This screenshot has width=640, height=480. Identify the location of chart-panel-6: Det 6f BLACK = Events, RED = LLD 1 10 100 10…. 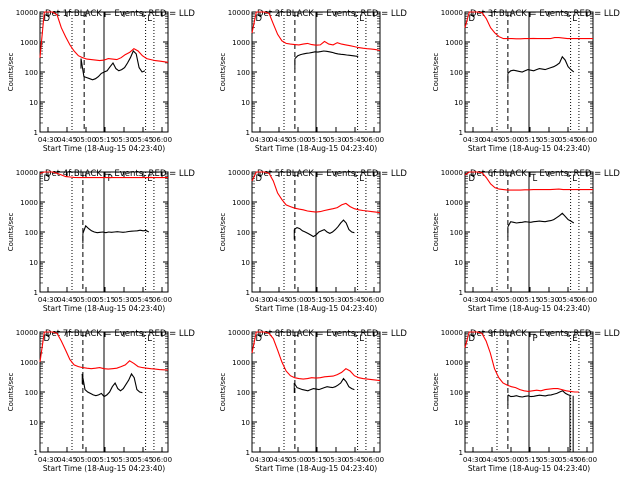
(526, 241).